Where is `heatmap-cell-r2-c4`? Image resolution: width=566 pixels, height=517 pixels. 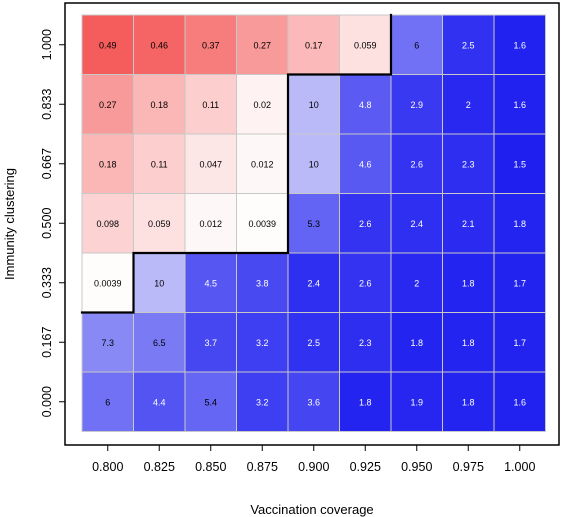
heatmap-cell-r2-c4 is located at coordinates (313, 163).